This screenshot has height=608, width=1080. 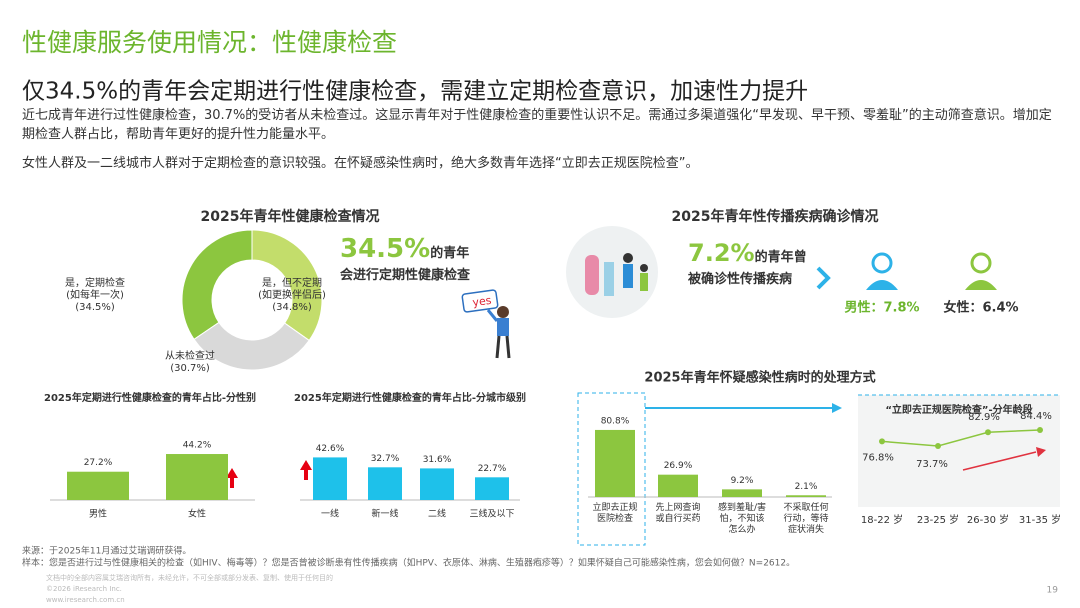 What do you see at coordinates (197, 514) in the screenshot?
I see `category-label: 女性` at bounding box center [197, 514].